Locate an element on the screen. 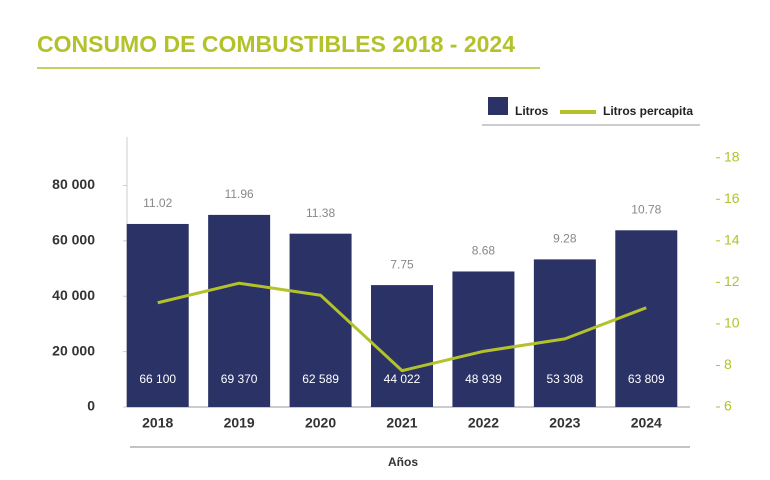 The height and width of the screenshot is (480, 770). y-tick-label: 0 is located at coordinates (91, 406).